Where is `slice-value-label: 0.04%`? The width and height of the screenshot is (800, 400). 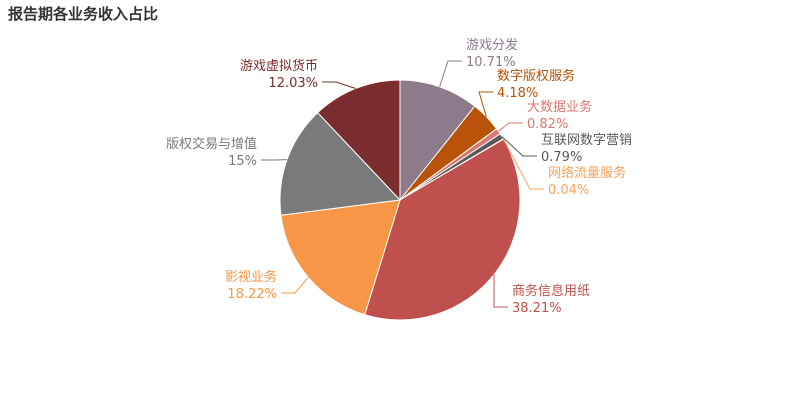 slice-value-label: 0.04% is located at coordinates (568, 190).